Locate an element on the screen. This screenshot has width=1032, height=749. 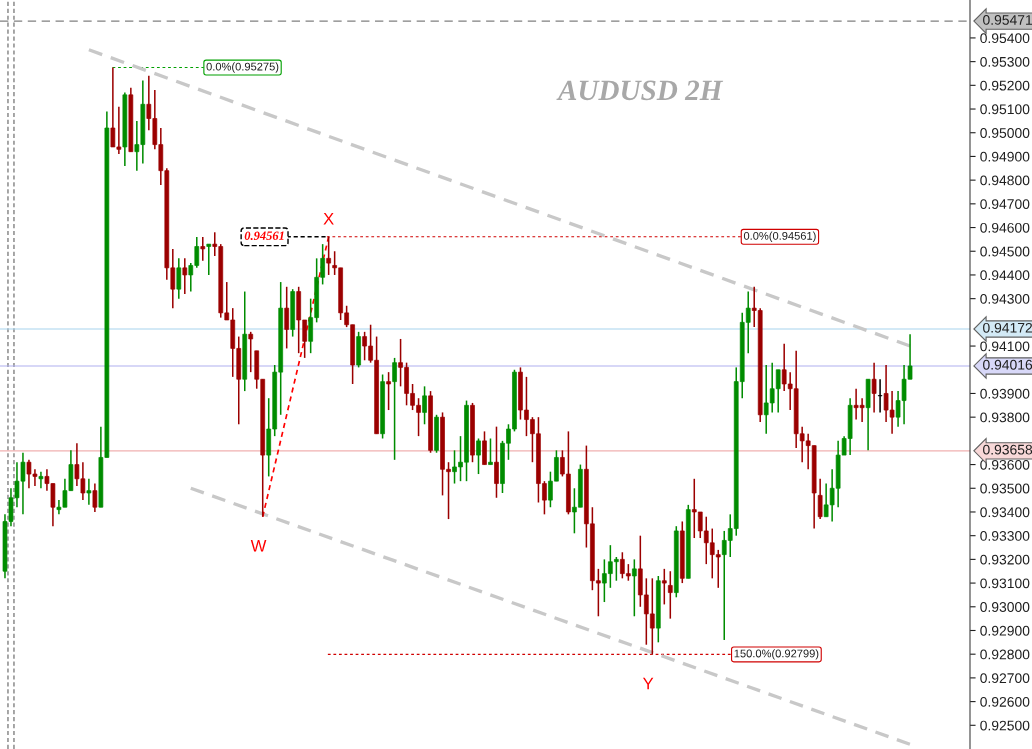
y-tick-label: 0.95300 is located at coordinates (1005, 61).